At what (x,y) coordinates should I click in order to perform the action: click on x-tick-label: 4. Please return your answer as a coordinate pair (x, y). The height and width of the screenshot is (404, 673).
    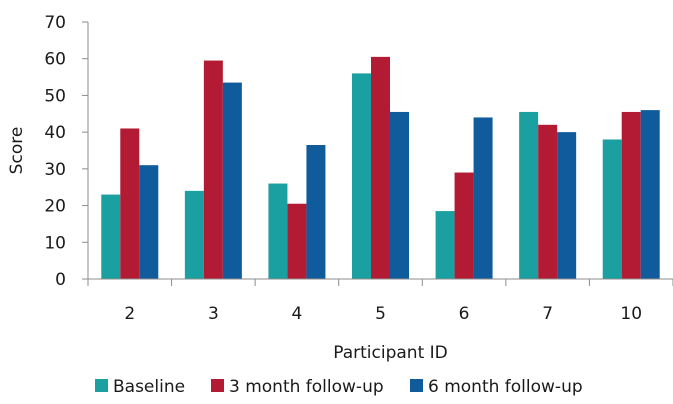
    Looking at the image, I should click on (297, 314).